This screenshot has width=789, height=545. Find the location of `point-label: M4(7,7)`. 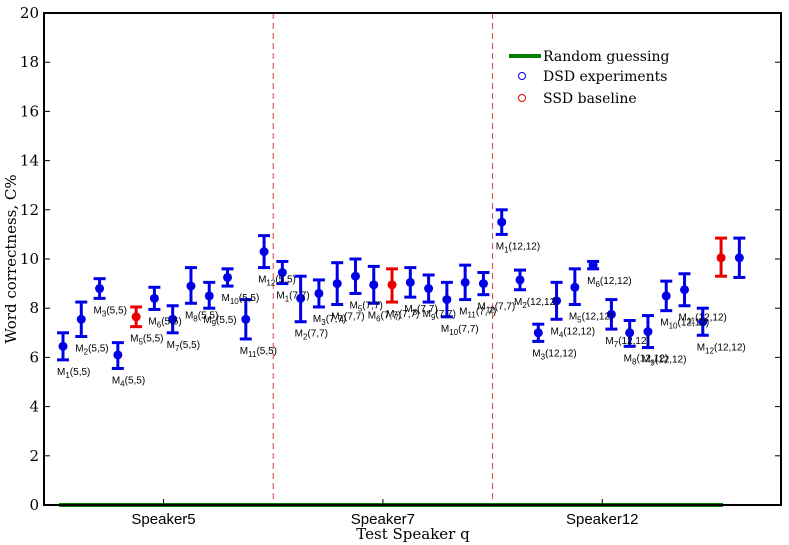

point-label: M4(7,7) is located at coordinates (347, 318).